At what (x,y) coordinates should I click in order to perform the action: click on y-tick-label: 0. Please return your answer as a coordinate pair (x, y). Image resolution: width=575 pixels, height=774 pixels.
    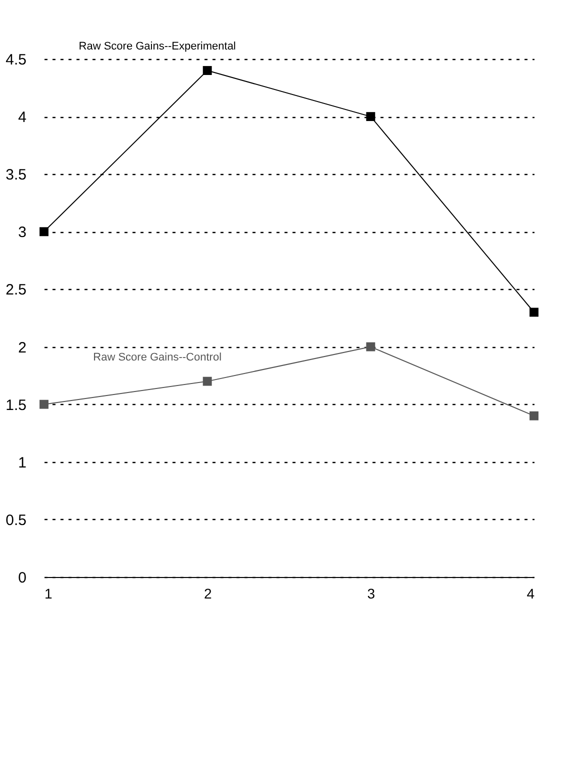
    Looking at the image, I should click on (22, 578).